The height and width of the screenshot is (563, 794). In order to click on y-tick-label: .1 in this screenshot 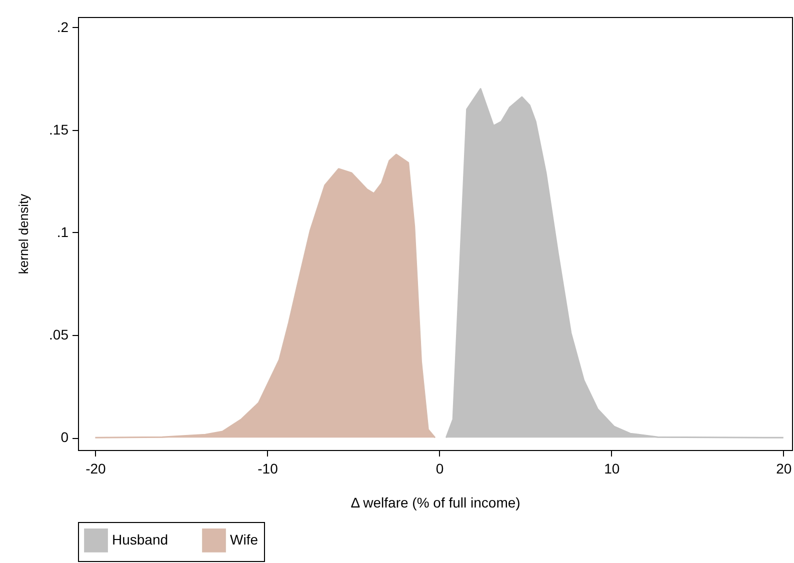, I will do `click(62, 232)`.